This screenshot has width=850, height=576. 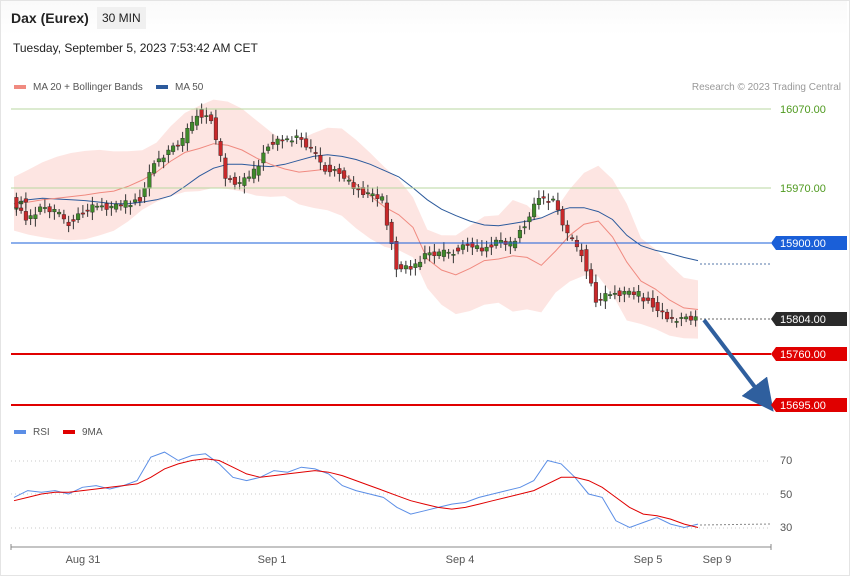 What do you see at coordinates (803, 320) in the screenshot?
I see `last-price-tag-label: 15804.00` at bounding box center [803, 320].